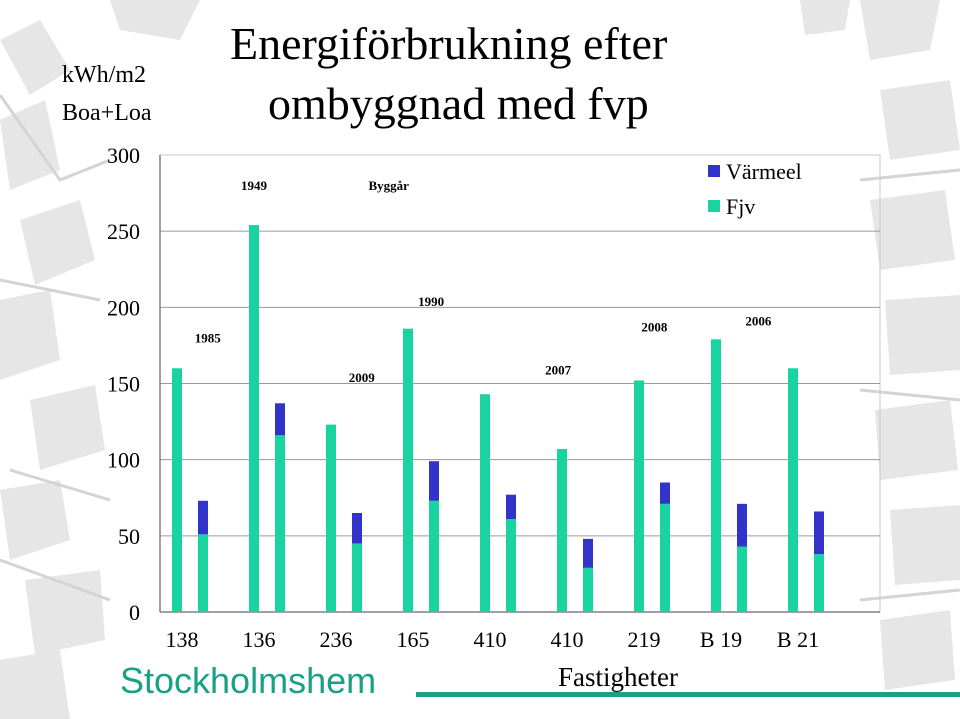 The image size is (960, 719). I want to click on stockholmshem-logo: Stockholmshem, so click(248, 680).